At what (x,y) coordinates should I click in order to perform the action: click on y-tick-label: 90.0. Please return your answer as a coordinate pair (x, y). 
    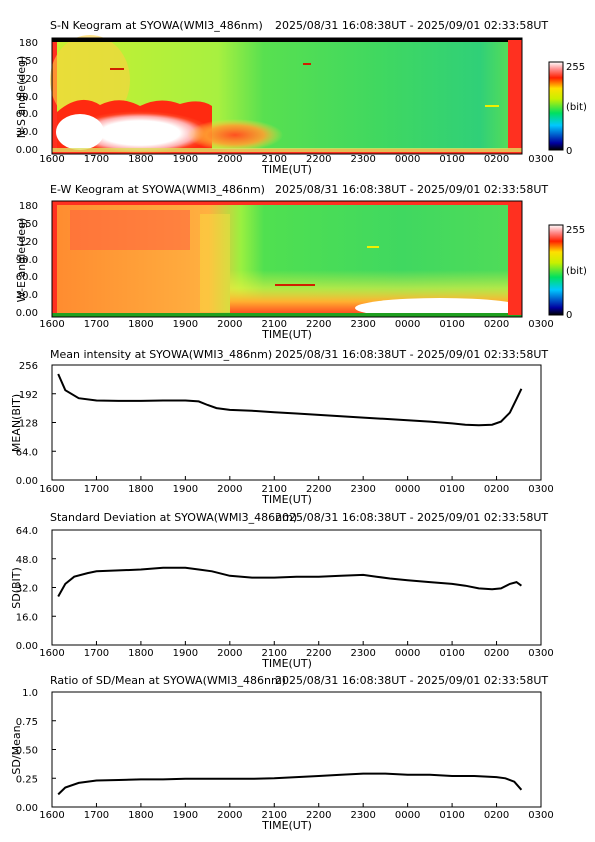
    Looking at the image, I should click on (27, 97).